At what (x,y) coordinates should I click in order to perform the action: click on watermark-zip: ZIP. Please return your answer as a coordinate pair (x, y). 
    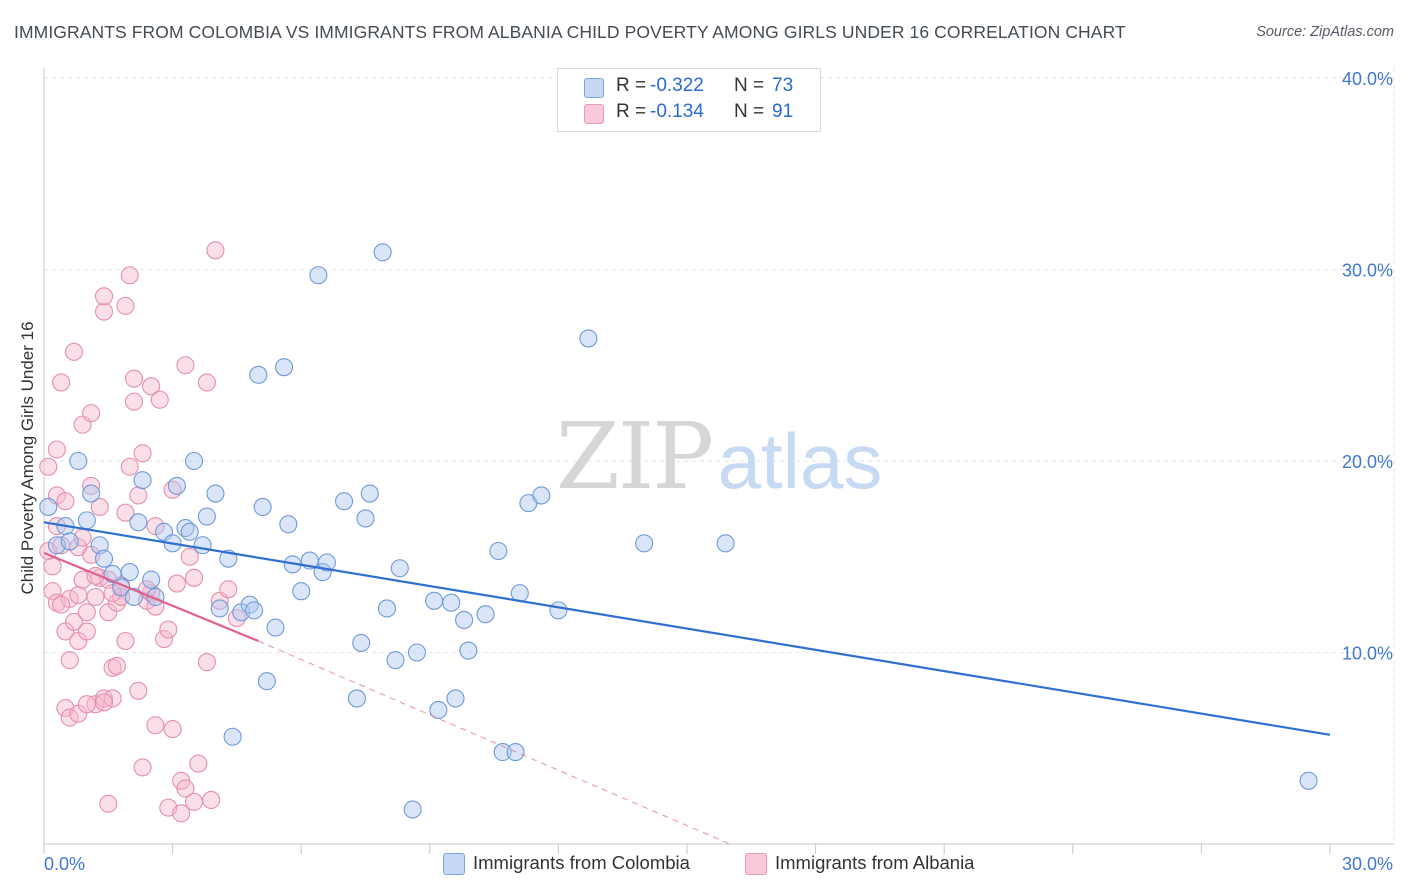
    Looking at the image, I should click on (634, 456).